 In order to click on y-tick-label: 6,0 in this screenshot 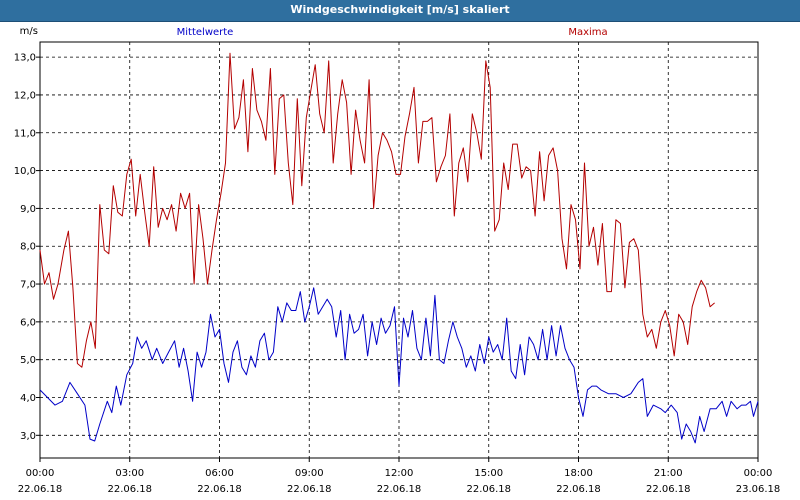, I will do `click(28, 322)`.